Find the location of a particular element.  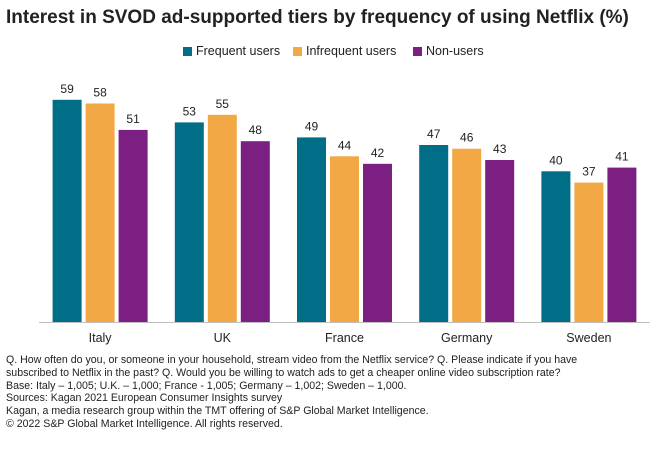

data-label: 58 is located at coordinates (100, 93).